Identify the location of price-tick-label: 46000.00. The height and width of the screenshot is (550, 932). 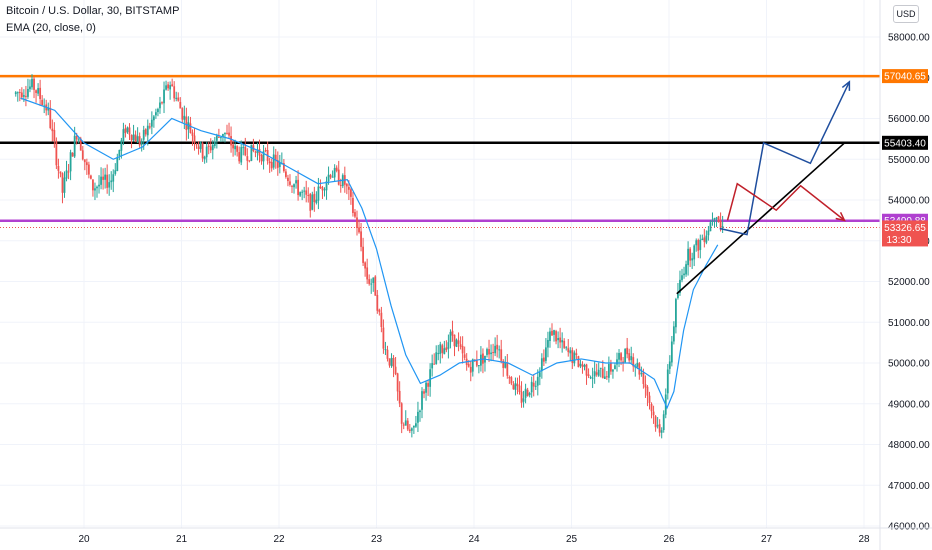
(909, 527).